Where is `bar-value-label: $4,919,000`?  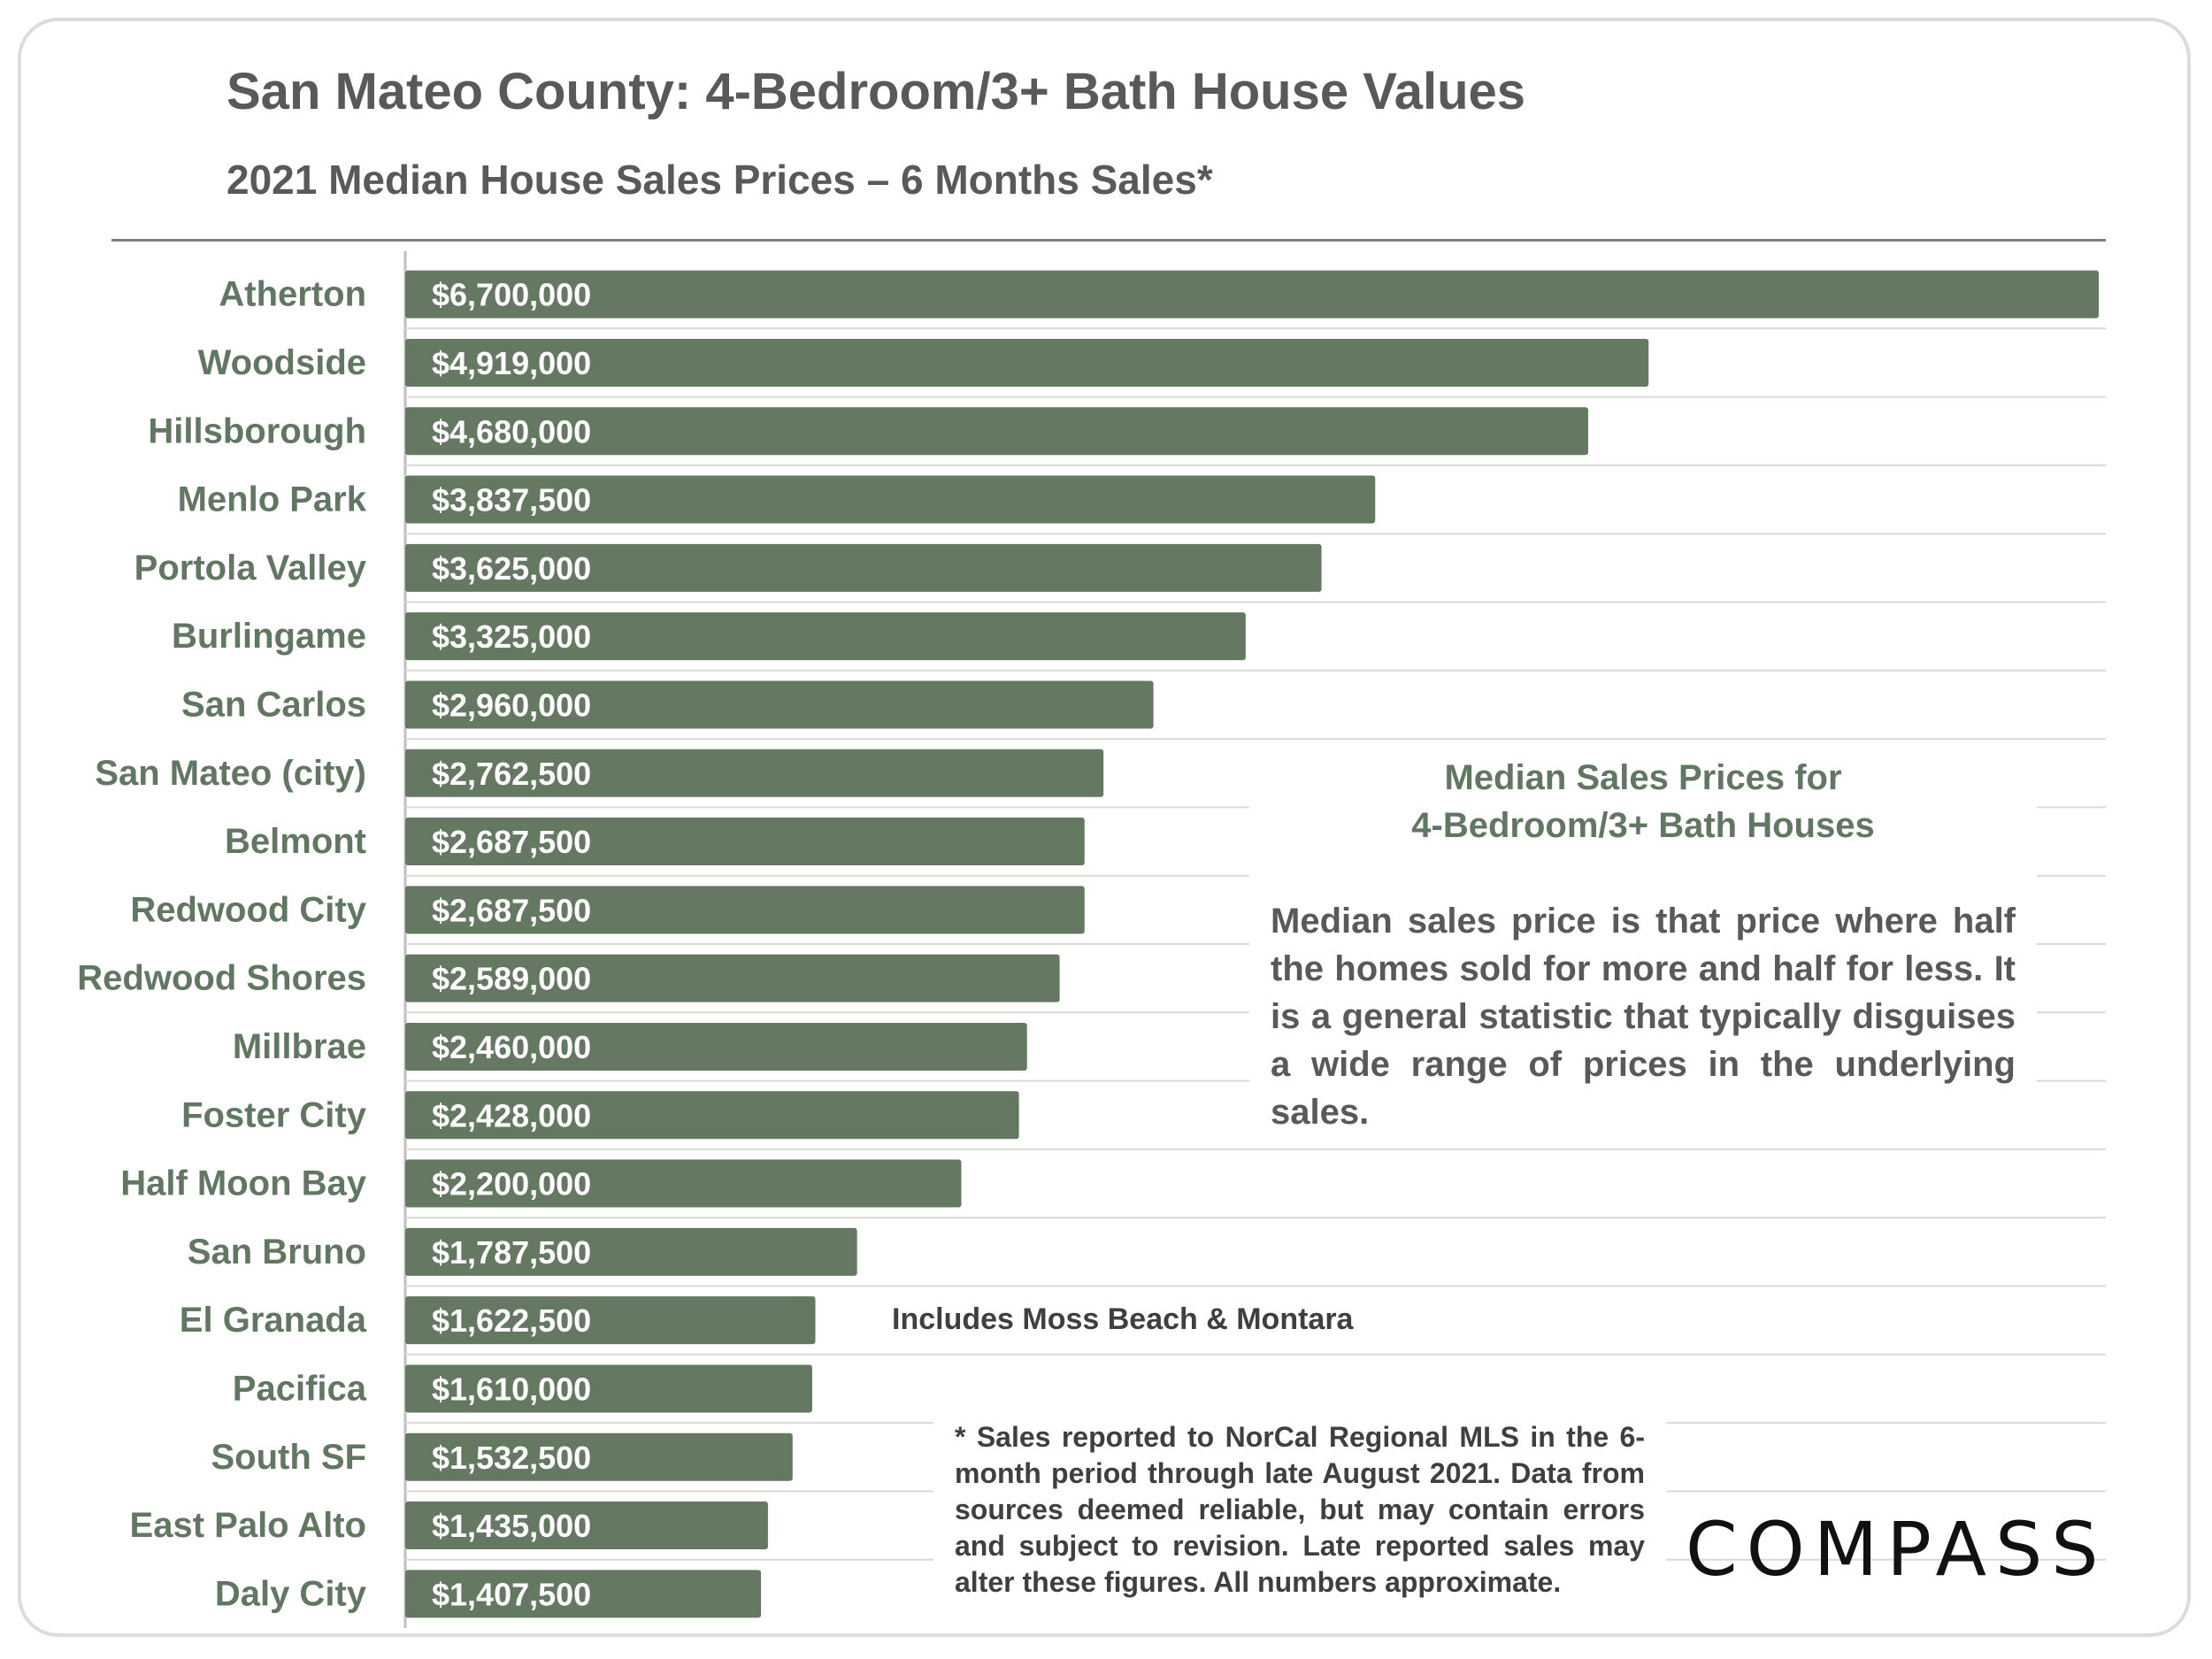
bar-value-label: $4,919,000 is located at coordinates (512, 363).